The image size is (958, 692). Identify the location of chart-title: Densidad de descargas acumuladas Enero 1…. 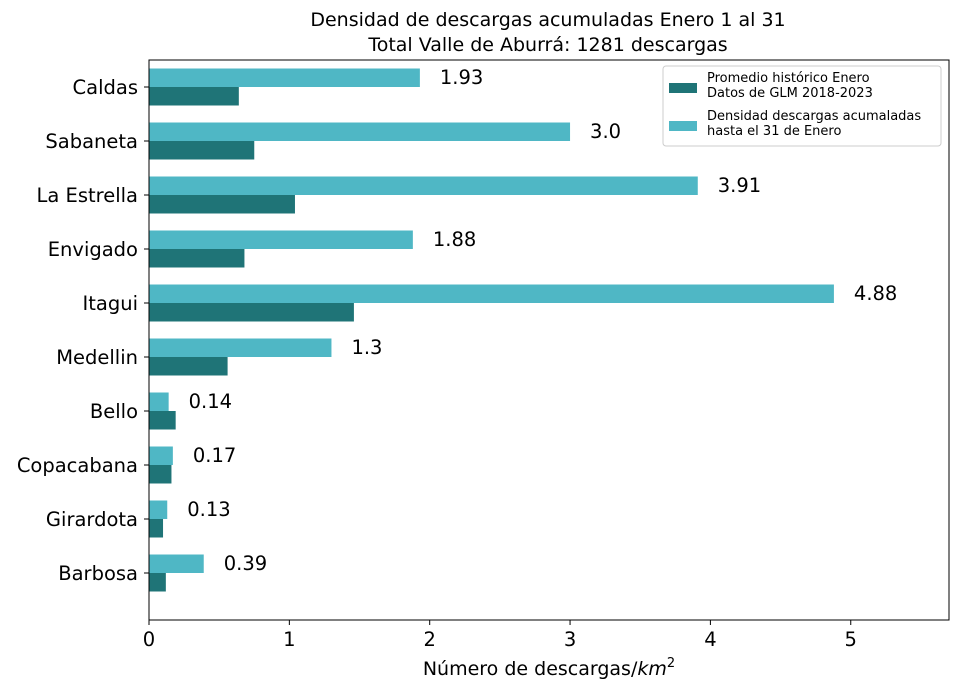
(547, 20).